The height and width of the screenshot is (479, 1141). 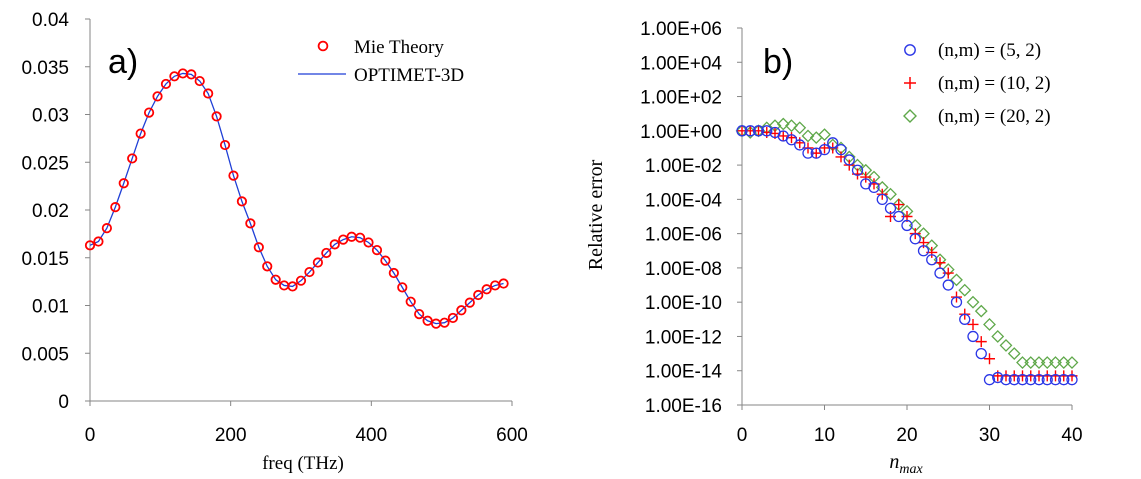 I want to click on panel-b-label: b), so click(x=778, y=62).